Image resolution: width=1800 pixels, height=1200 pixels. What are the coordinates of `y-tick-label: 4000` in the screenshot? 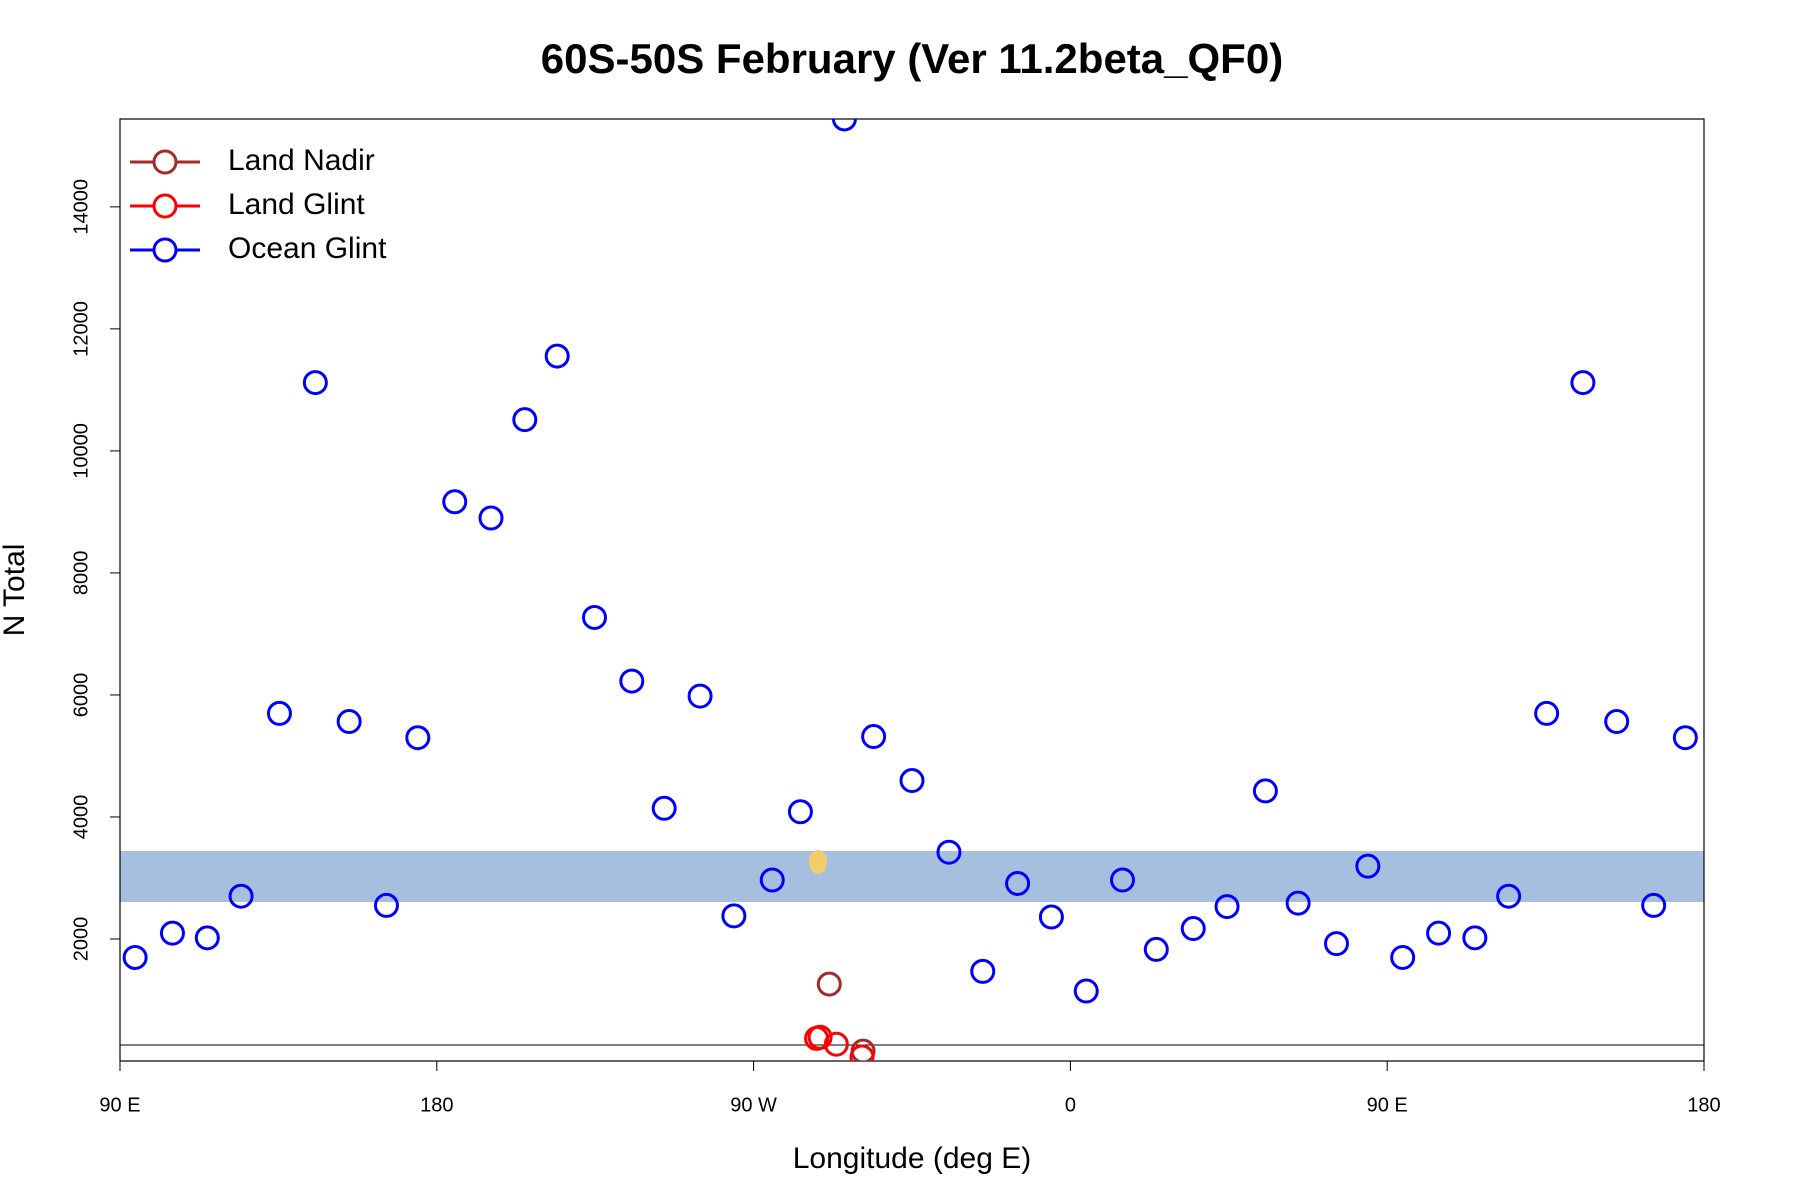 It's located at (81, 817).